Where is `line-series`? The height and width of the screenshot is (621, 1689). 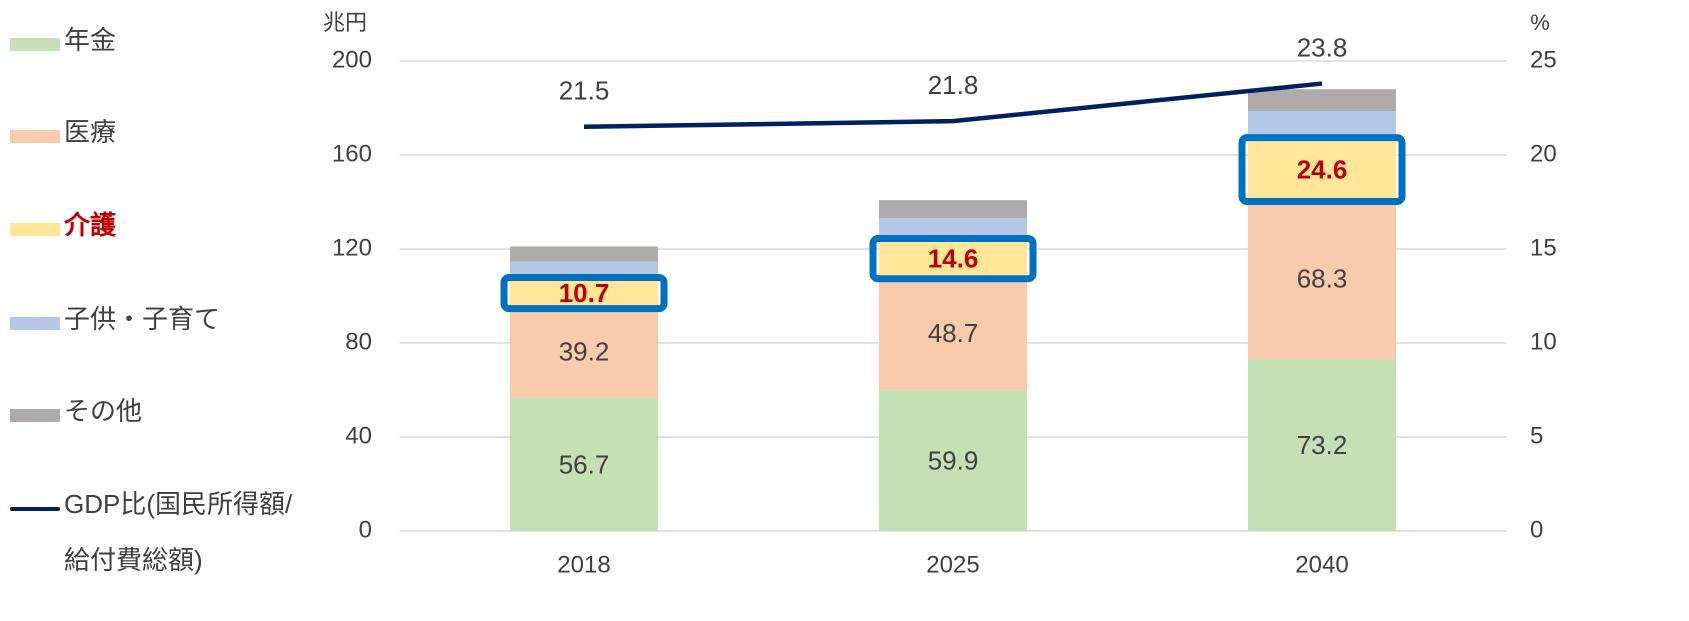
line-series is located at coordinates (953, 105).